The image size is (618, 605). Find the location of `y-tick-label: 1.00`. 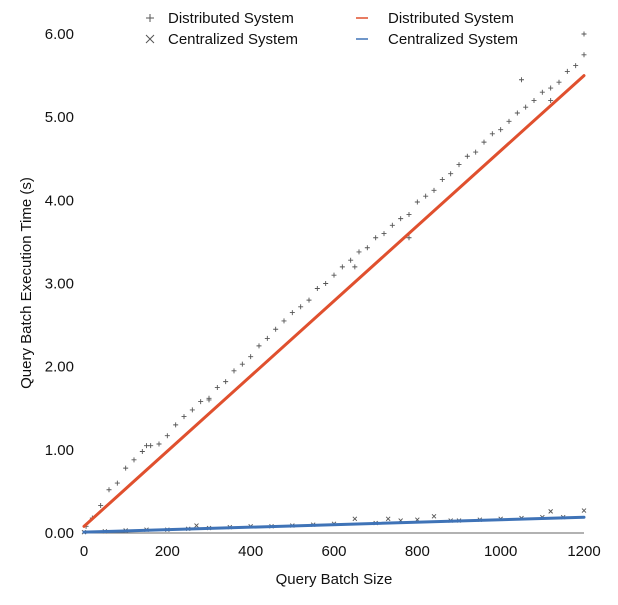

y-tick-label: 1.00 is located at coordinates (59, 450).